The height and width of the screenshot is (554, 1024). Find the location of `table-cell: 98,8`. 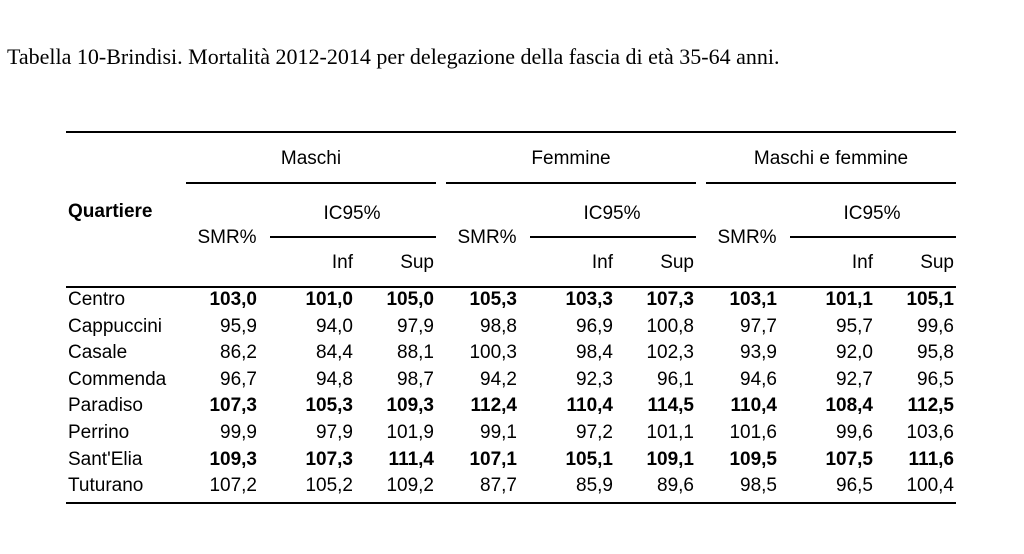

table-cell: 98,8 is located at coordinates (498, 326).